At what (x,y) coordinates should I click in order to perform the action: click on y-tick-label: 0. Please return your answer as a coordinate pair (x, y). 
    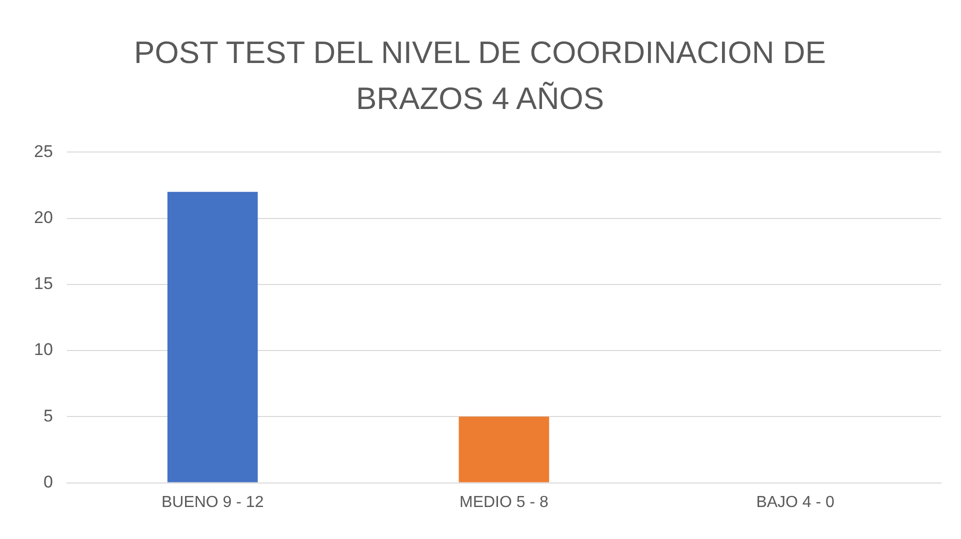
    Looking at the image, I should click on (48, 482).